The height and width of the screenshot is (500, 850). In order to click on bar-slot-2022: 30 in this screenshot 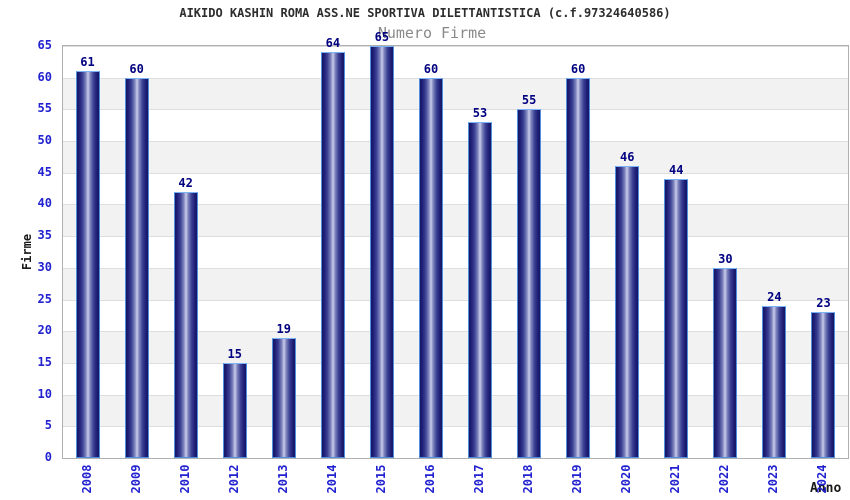, I will do `click(725, 252)`.